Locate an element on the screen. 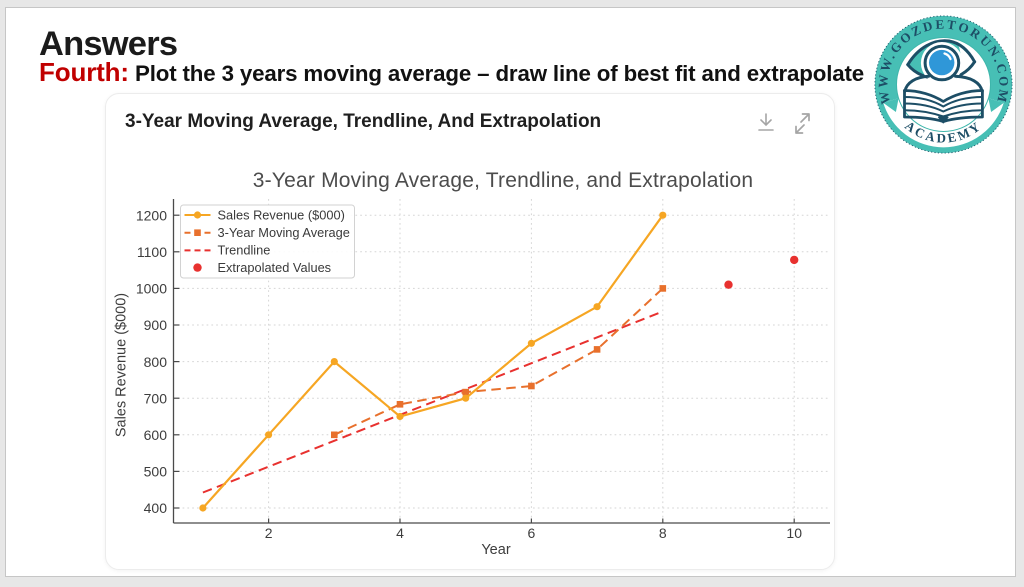  svg-text: Year is located at coordinates (495, 550).